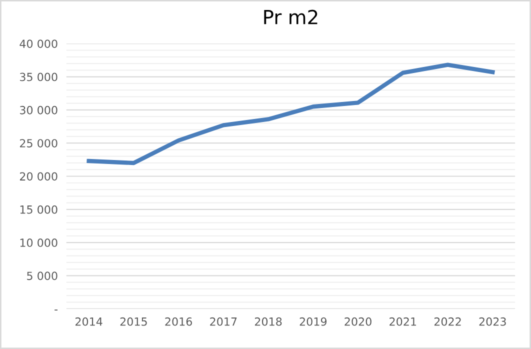 The height and width of the screenshot is (349, 531). Describe the element at coordinates (291, 17) in the screenshot. I see `chart-title: Pr m2` at that location.